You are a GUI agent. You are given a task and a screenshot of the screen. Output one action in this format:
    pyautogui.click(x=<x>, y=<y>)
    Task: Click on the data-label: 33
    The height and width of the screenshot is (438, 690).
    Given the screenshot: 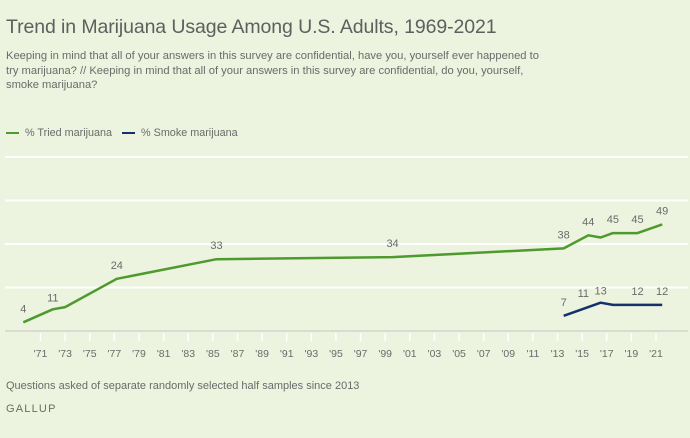 What is the action you would take?
    pyautogui.click(x=216, y=246)
    